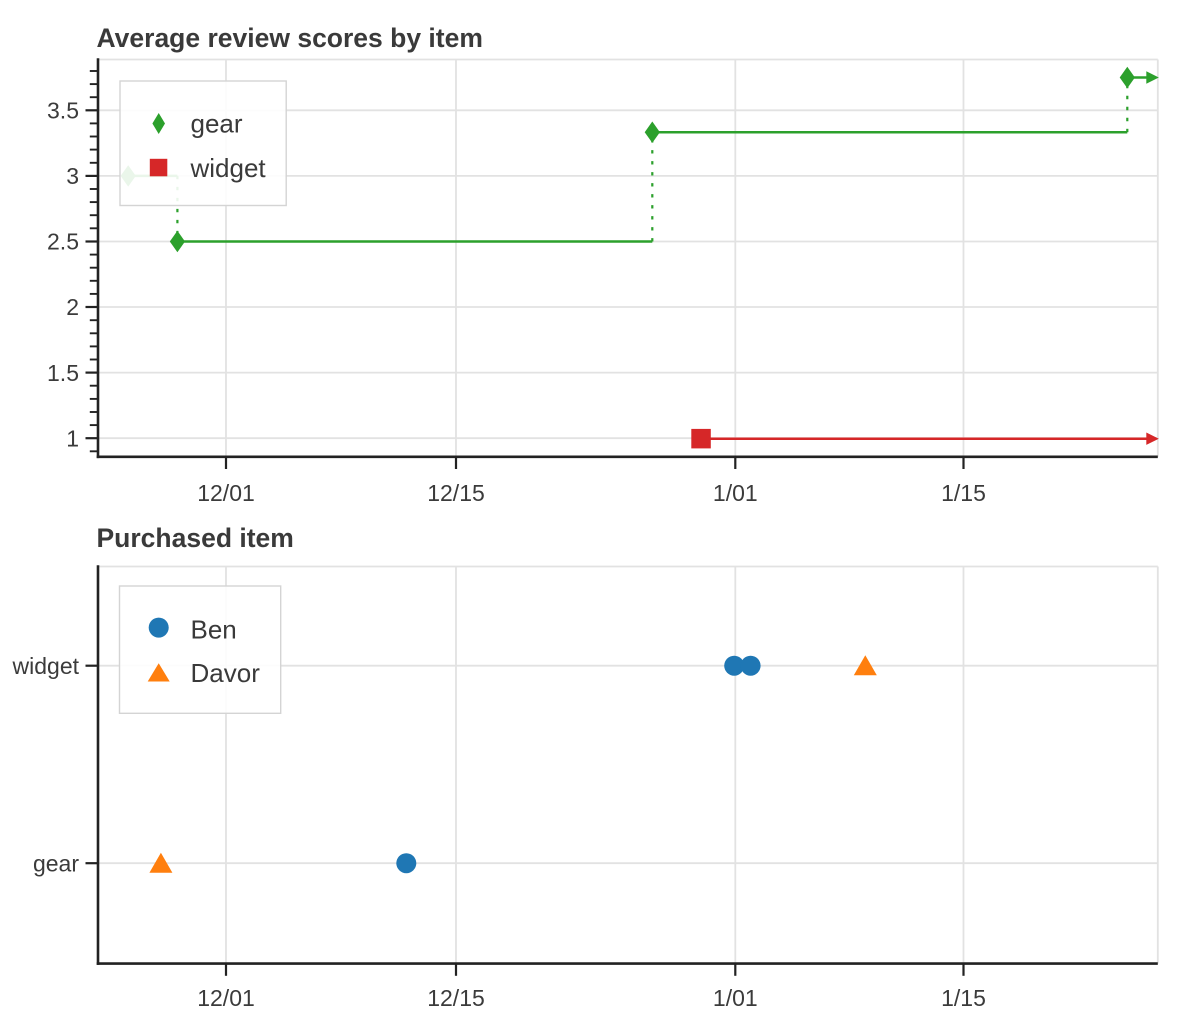  What do you see at coordinates (214, 630) in the screenshot?
I see `svg-text: Ben` at bounding box center [214, 630].